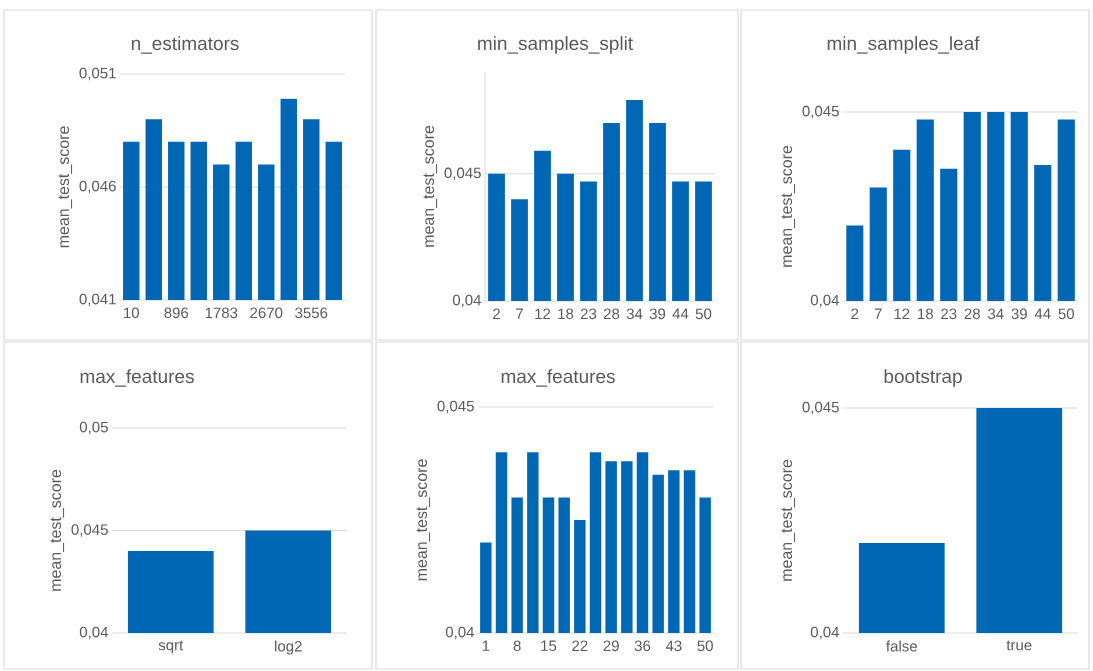 This screenshot has width=1093, height=671. What do you see at coordinates (580, 645) in the screenshot?
I see `x-tick-label: 22` at bounding box center [580, 645].